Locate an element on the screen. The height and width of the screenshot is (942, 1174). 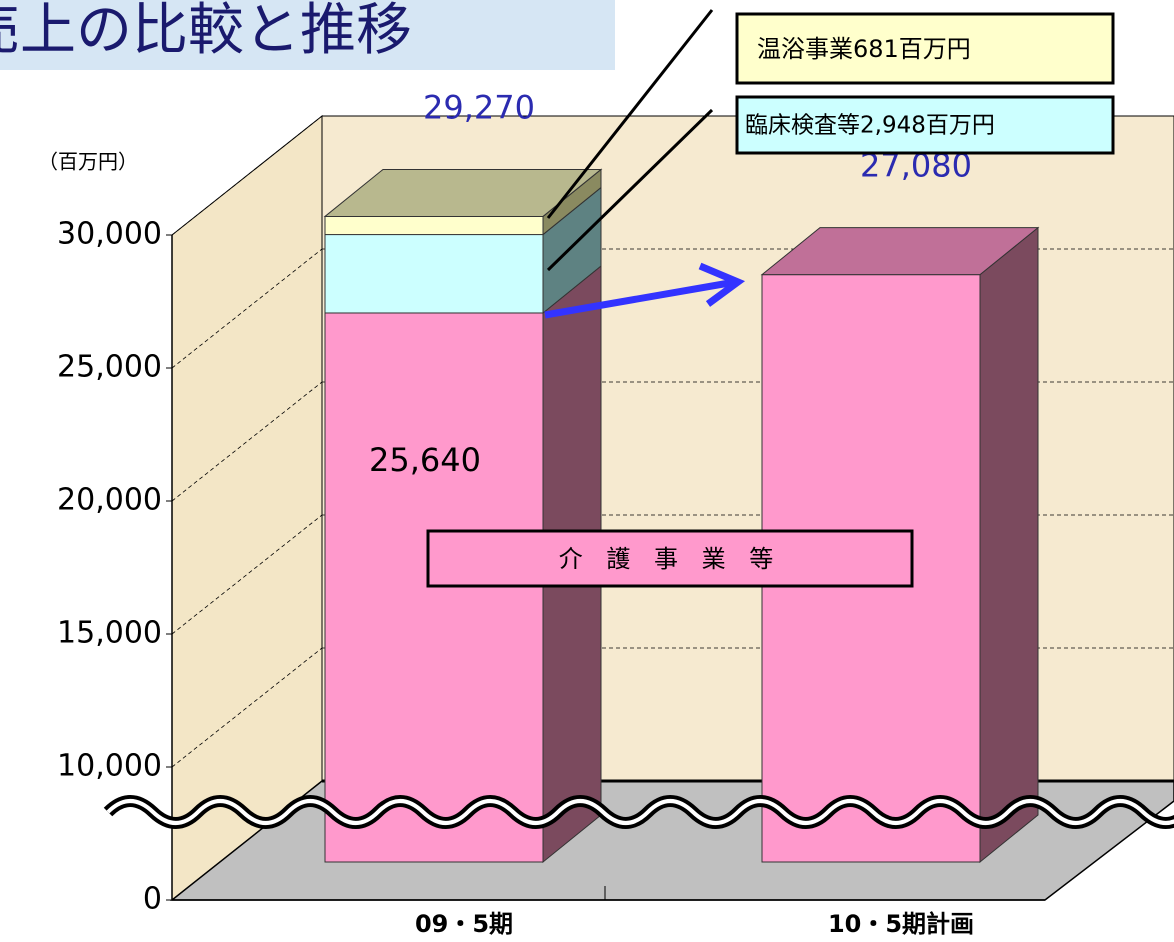
y-tick-label: 0 is located at coordinates (152, 899).